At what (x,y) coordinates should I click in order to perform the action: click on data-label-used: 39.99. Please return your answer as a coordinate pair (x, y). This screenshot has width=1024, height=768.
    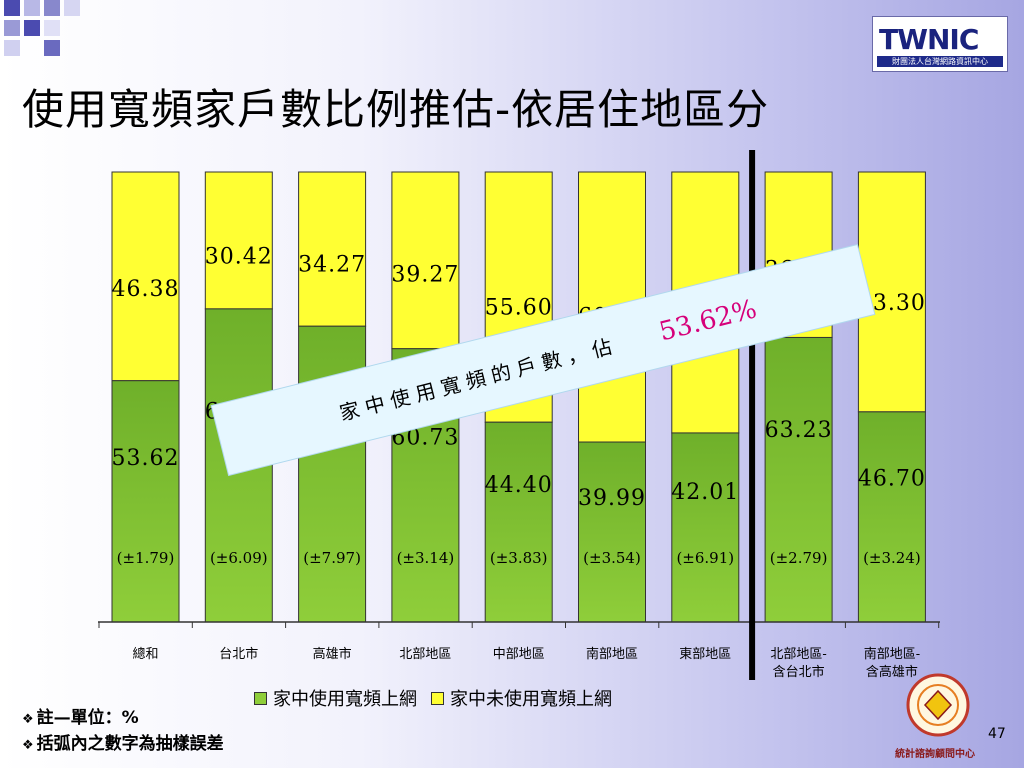
    Looking at the image, I should click on (612, 498).